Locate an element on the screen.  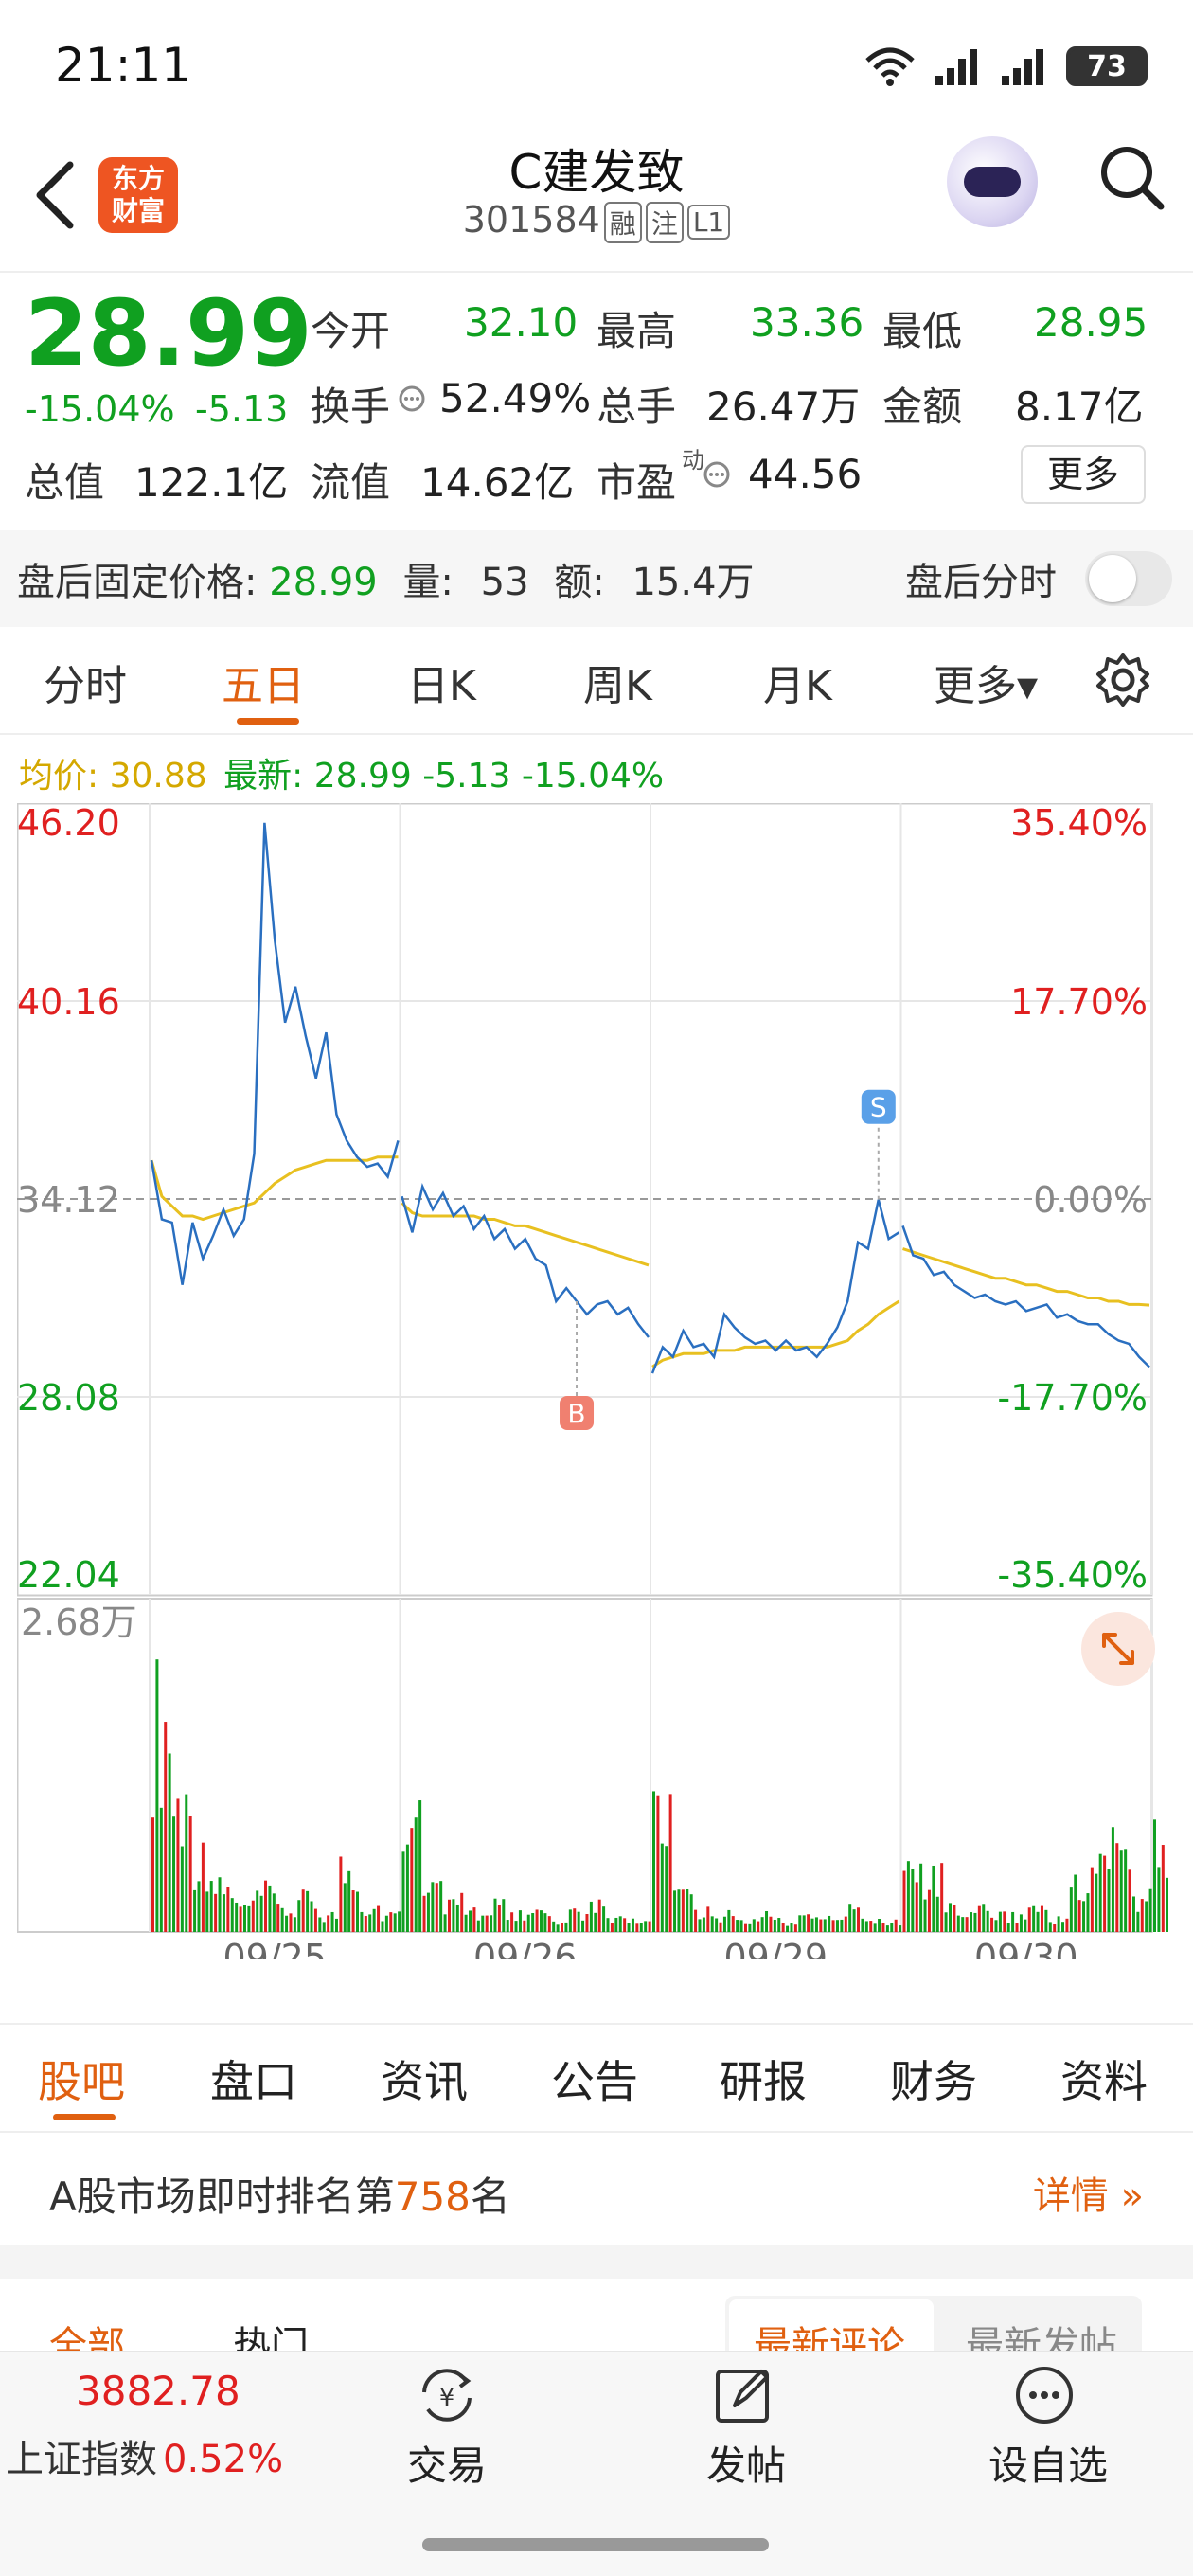
rank-detail-link: 详情 » is located at coordinates (1088, 2196).